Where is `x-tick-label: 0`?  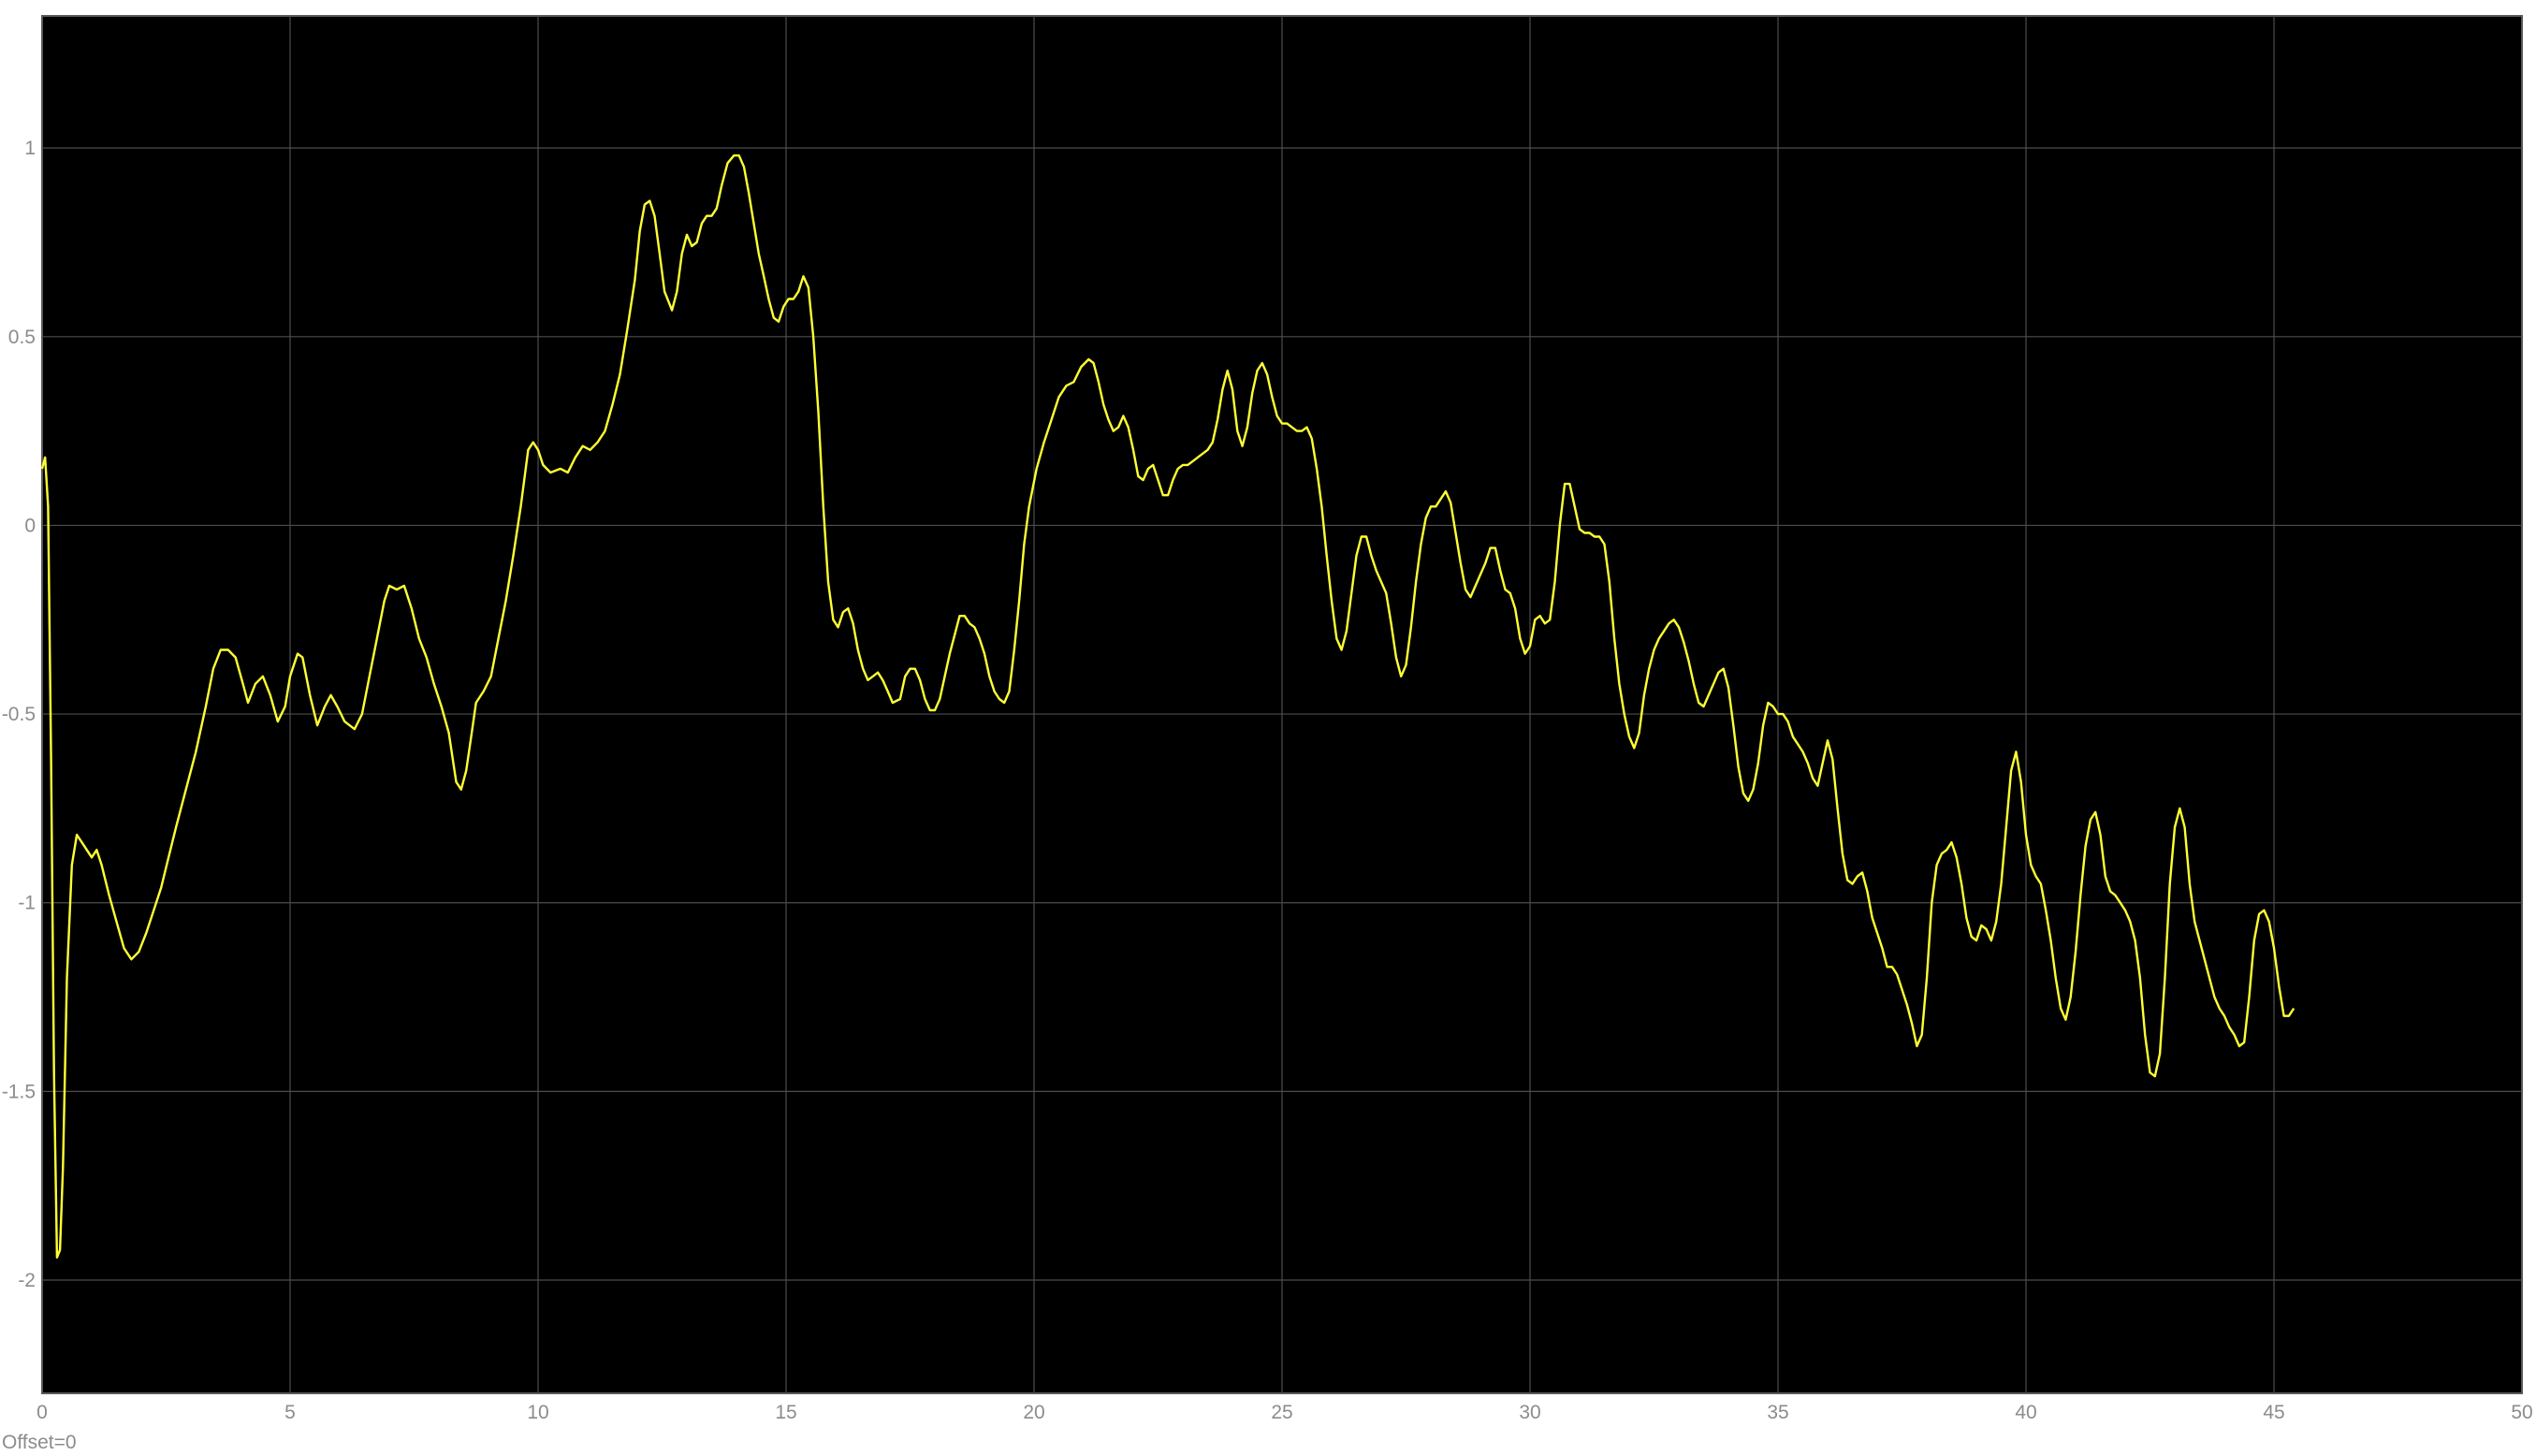
x-tick-label: 0 is located at coordinates (42, 1412).